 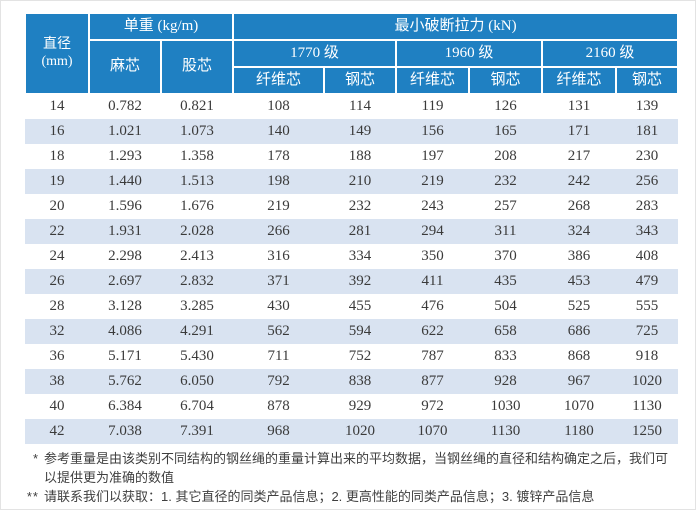 I want to click on value-cell: 3.128, so click(x=125, y=306).